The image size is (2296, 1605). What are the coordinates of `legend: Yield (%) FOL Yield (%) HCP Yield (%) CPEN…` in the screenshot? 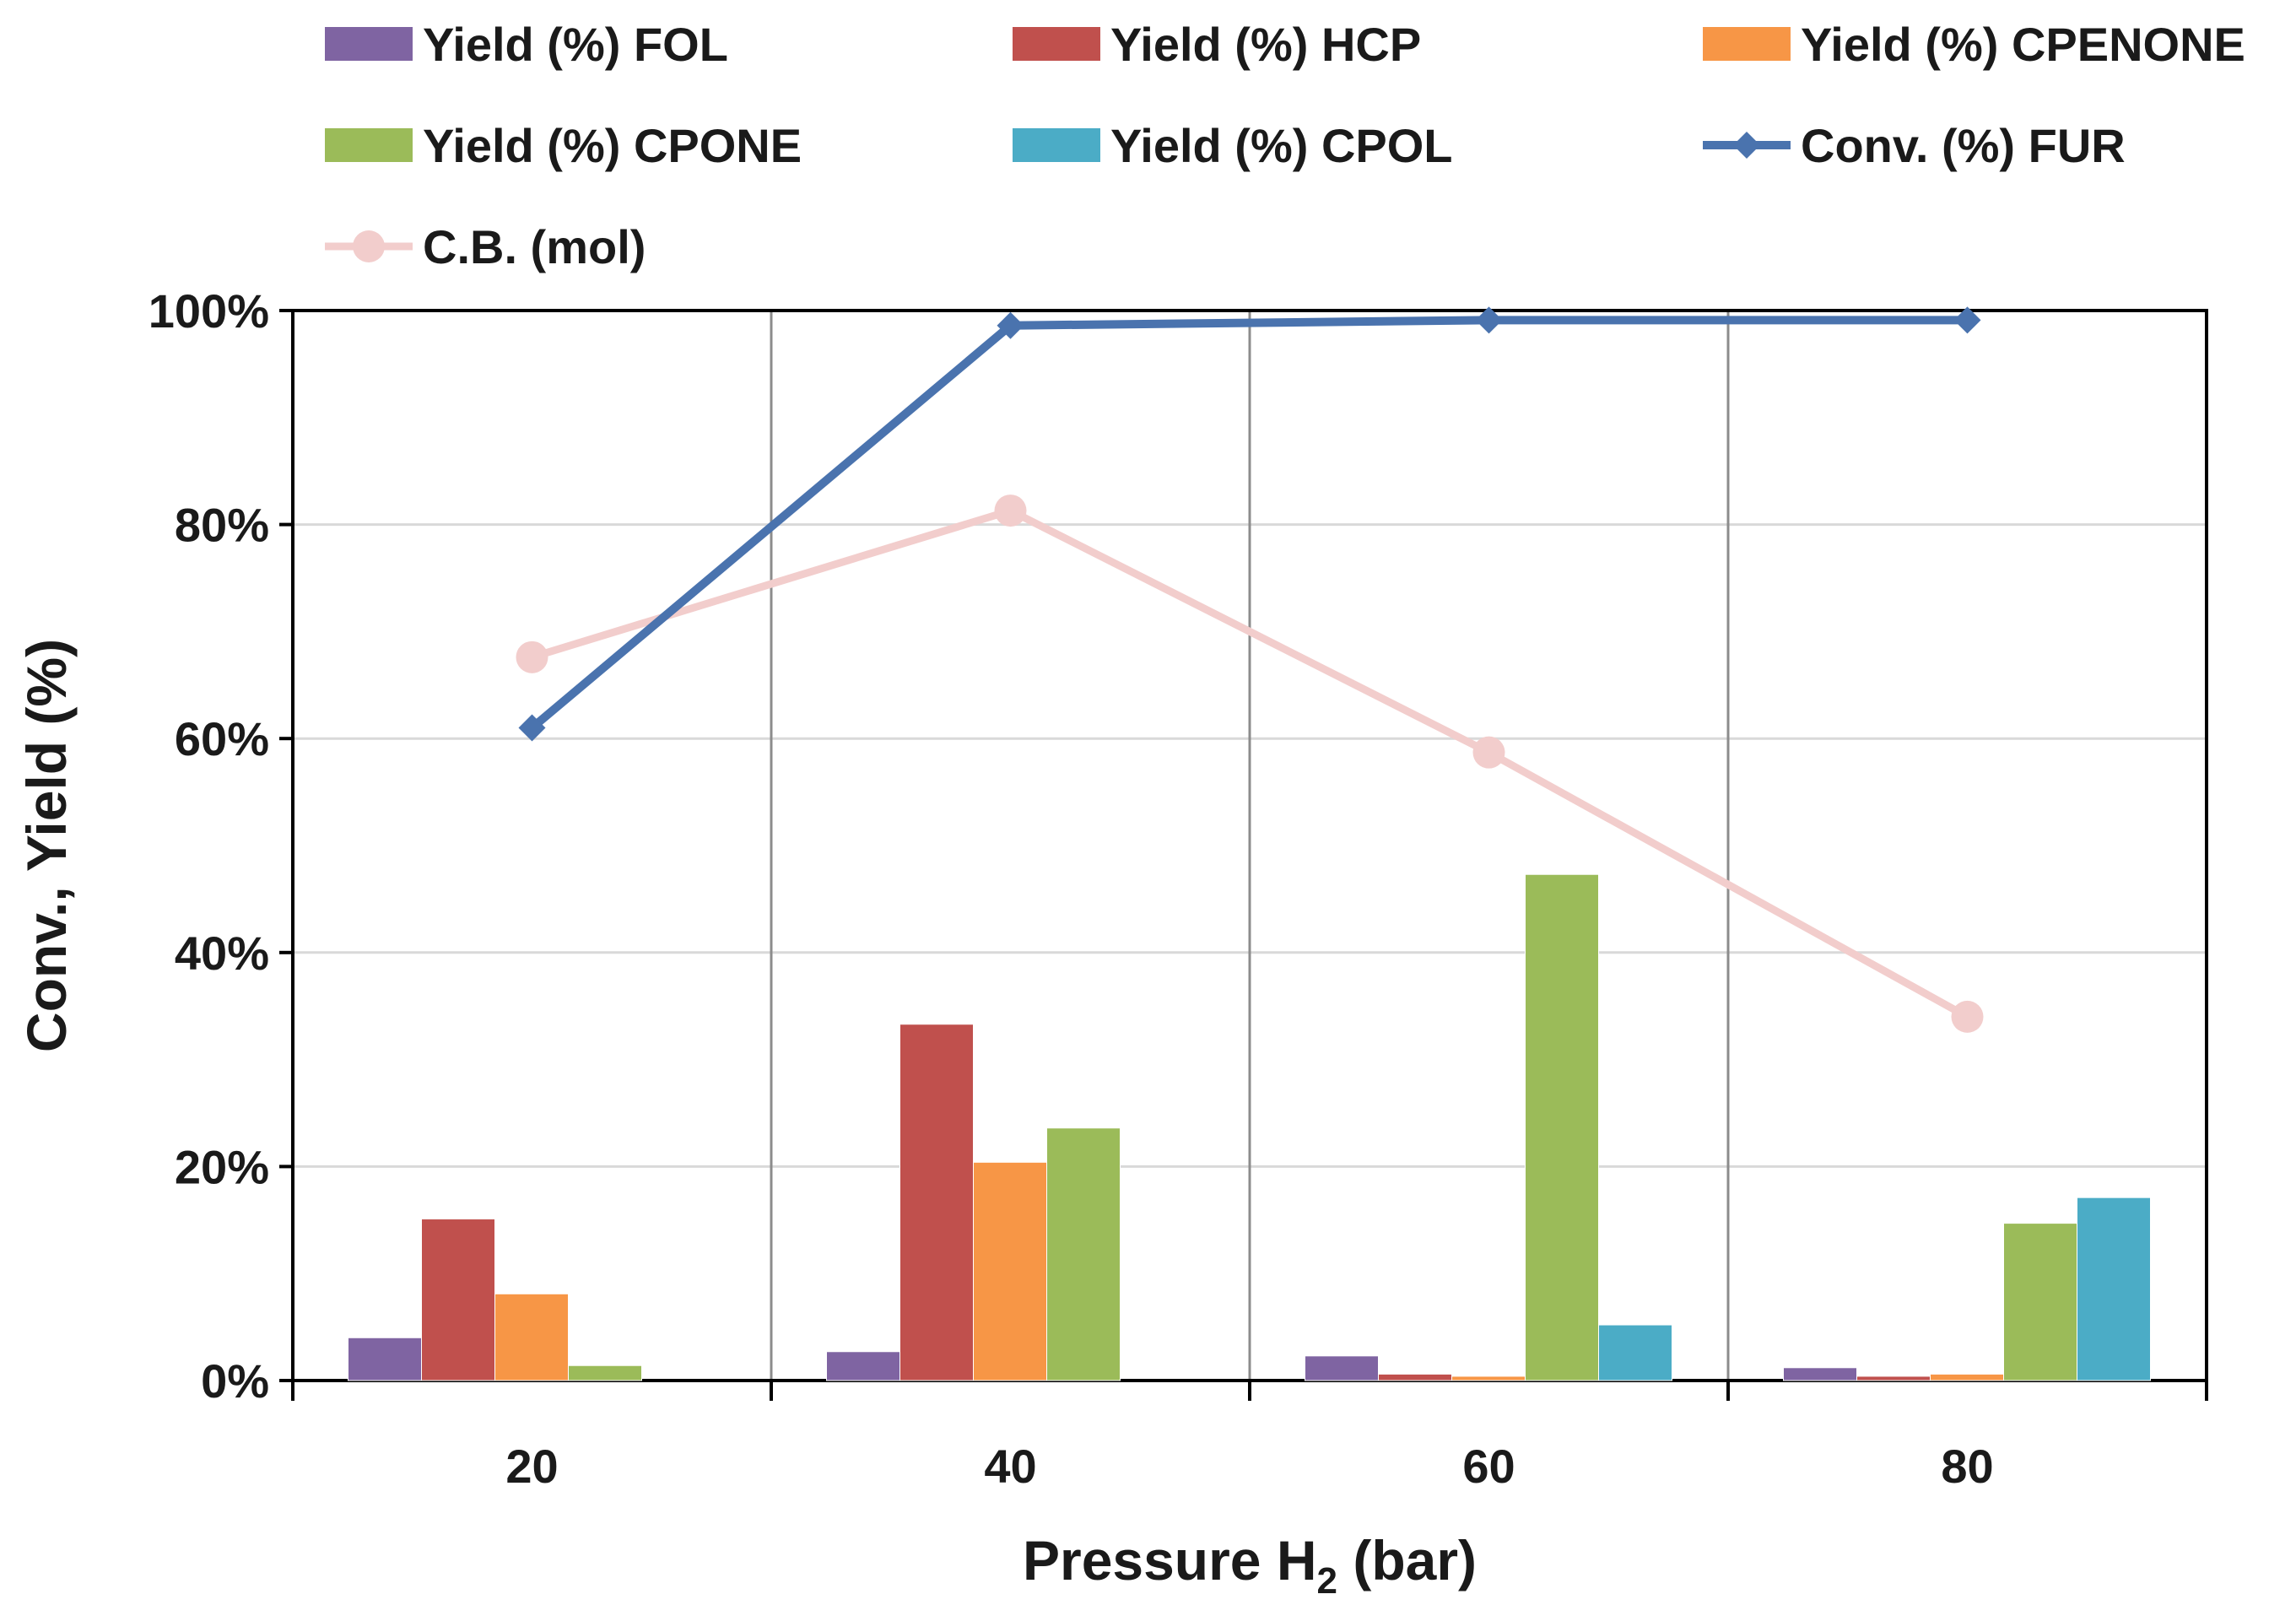 It's located at (1285, 145).